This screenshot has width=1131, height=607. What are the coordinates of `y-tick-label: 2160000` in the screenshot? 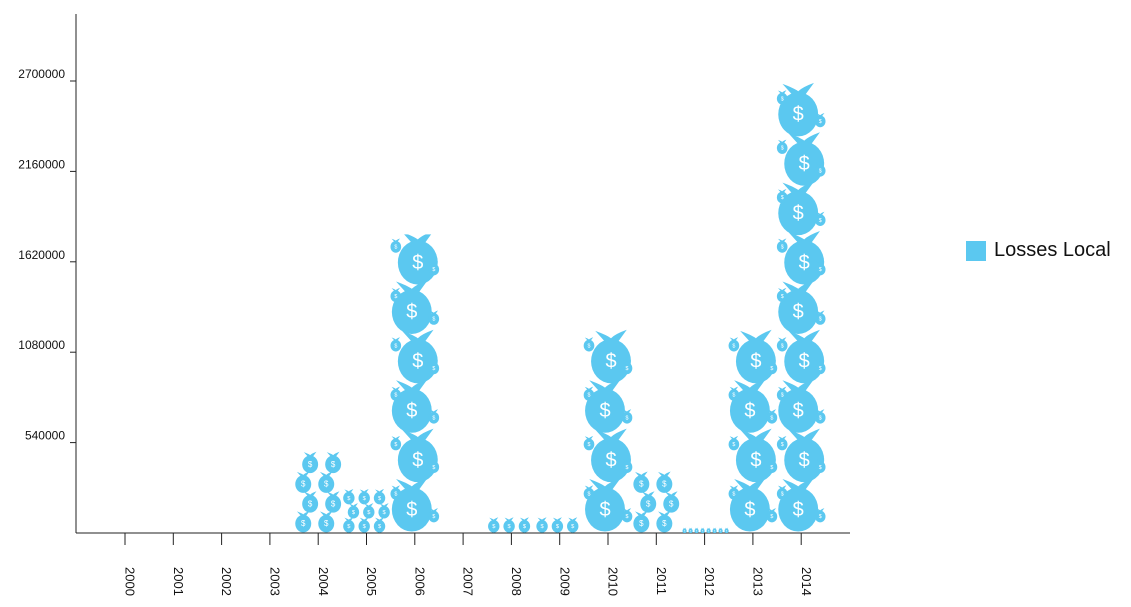 It's located at (41, 164).